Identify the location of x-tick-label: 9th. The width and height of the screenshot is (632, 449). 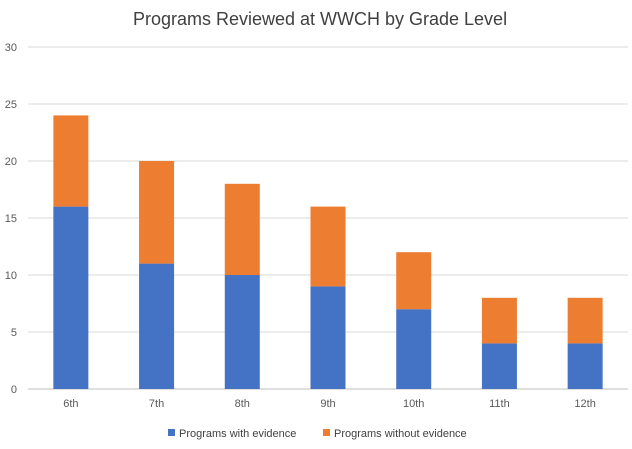
(327, 404).